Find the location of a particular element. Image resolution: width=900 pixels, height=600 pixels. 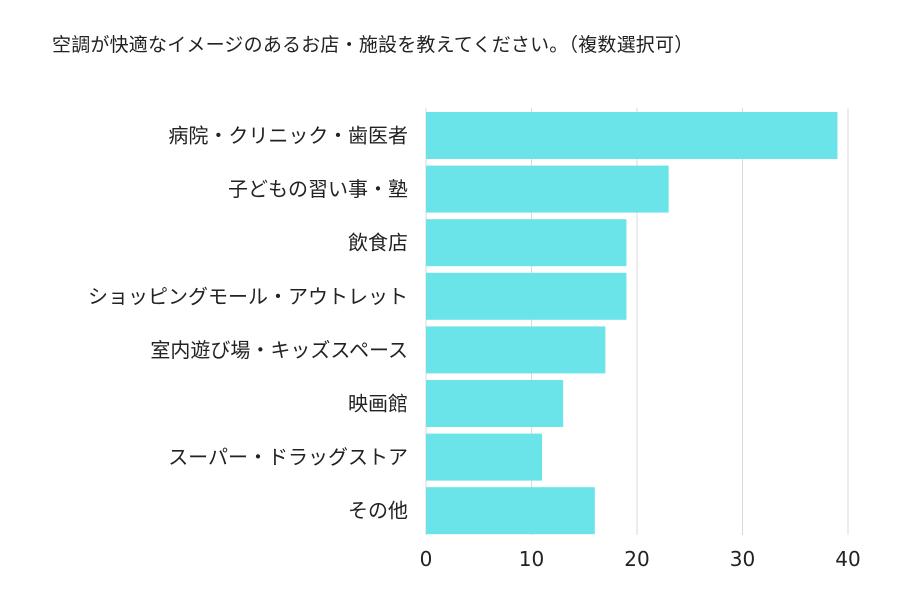

x-tick-label-0: 0 is located at coordinates (426, 559).